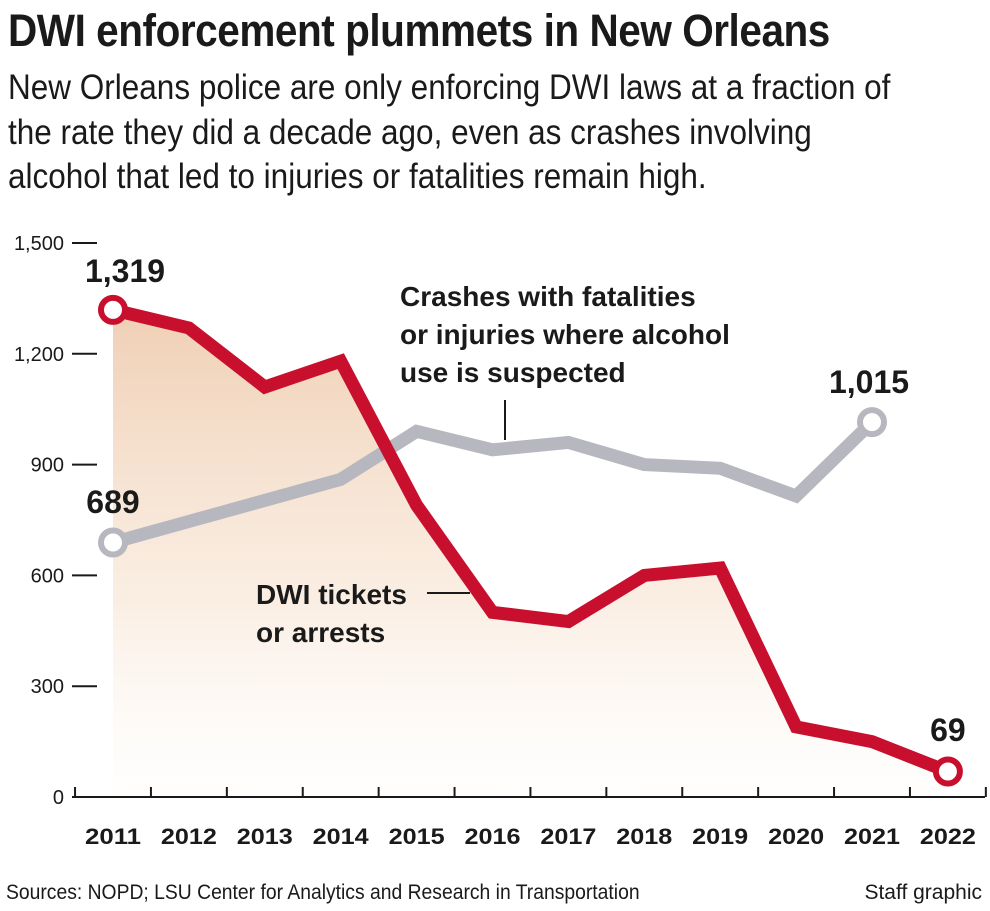 The height and width of the screenshot is (911, 990). Describe the element at coordinates (513, 372) in the screenshot. I see `crashes-series-label: use is suspected` at that location.